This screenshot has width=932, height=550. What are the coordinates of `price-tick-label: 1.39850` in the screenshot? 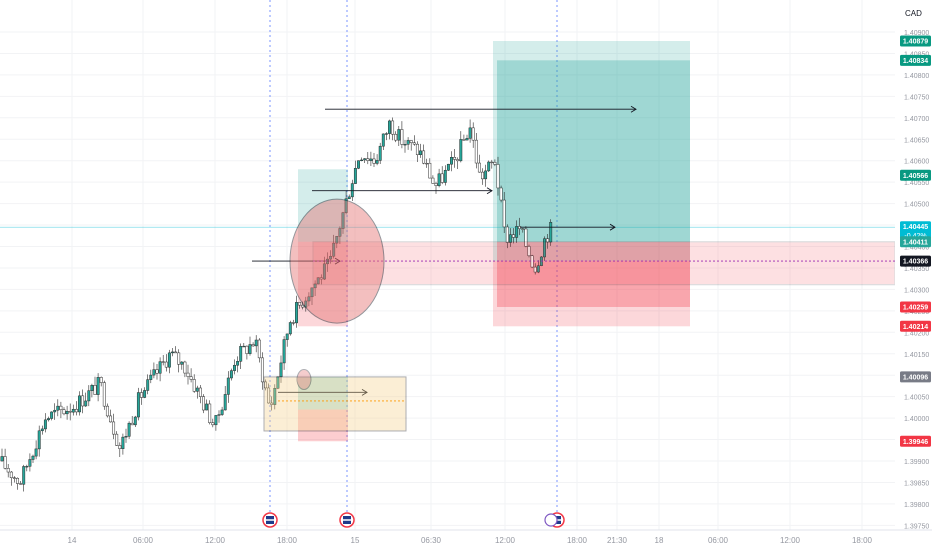 It's located at (916, 483).